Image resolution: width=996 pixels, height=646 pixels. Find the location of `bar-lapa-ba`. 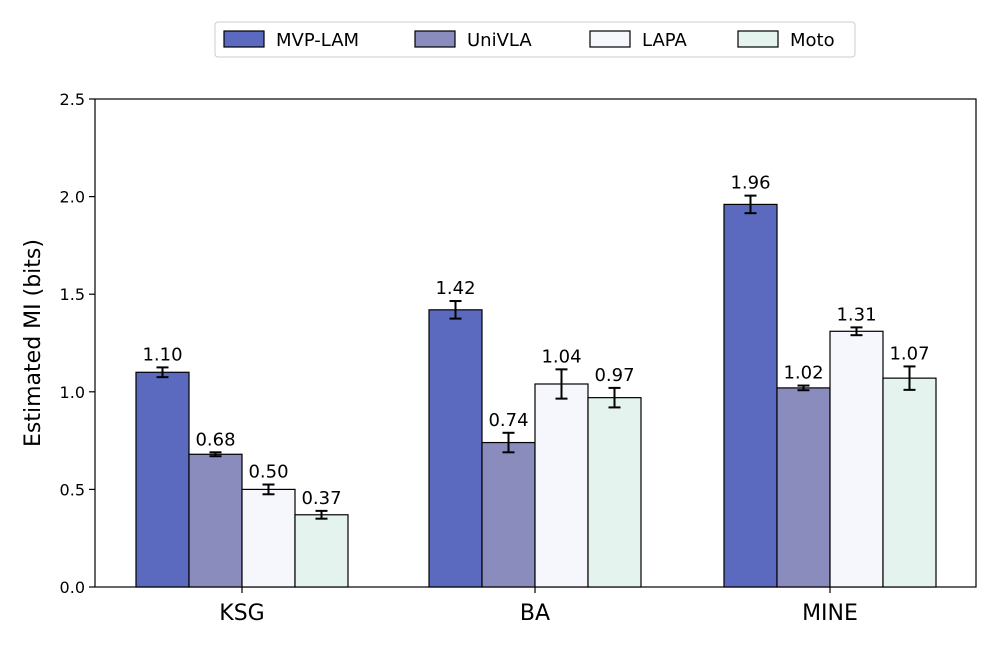

bar-lapa-ba is located at coordinates (561, 485).